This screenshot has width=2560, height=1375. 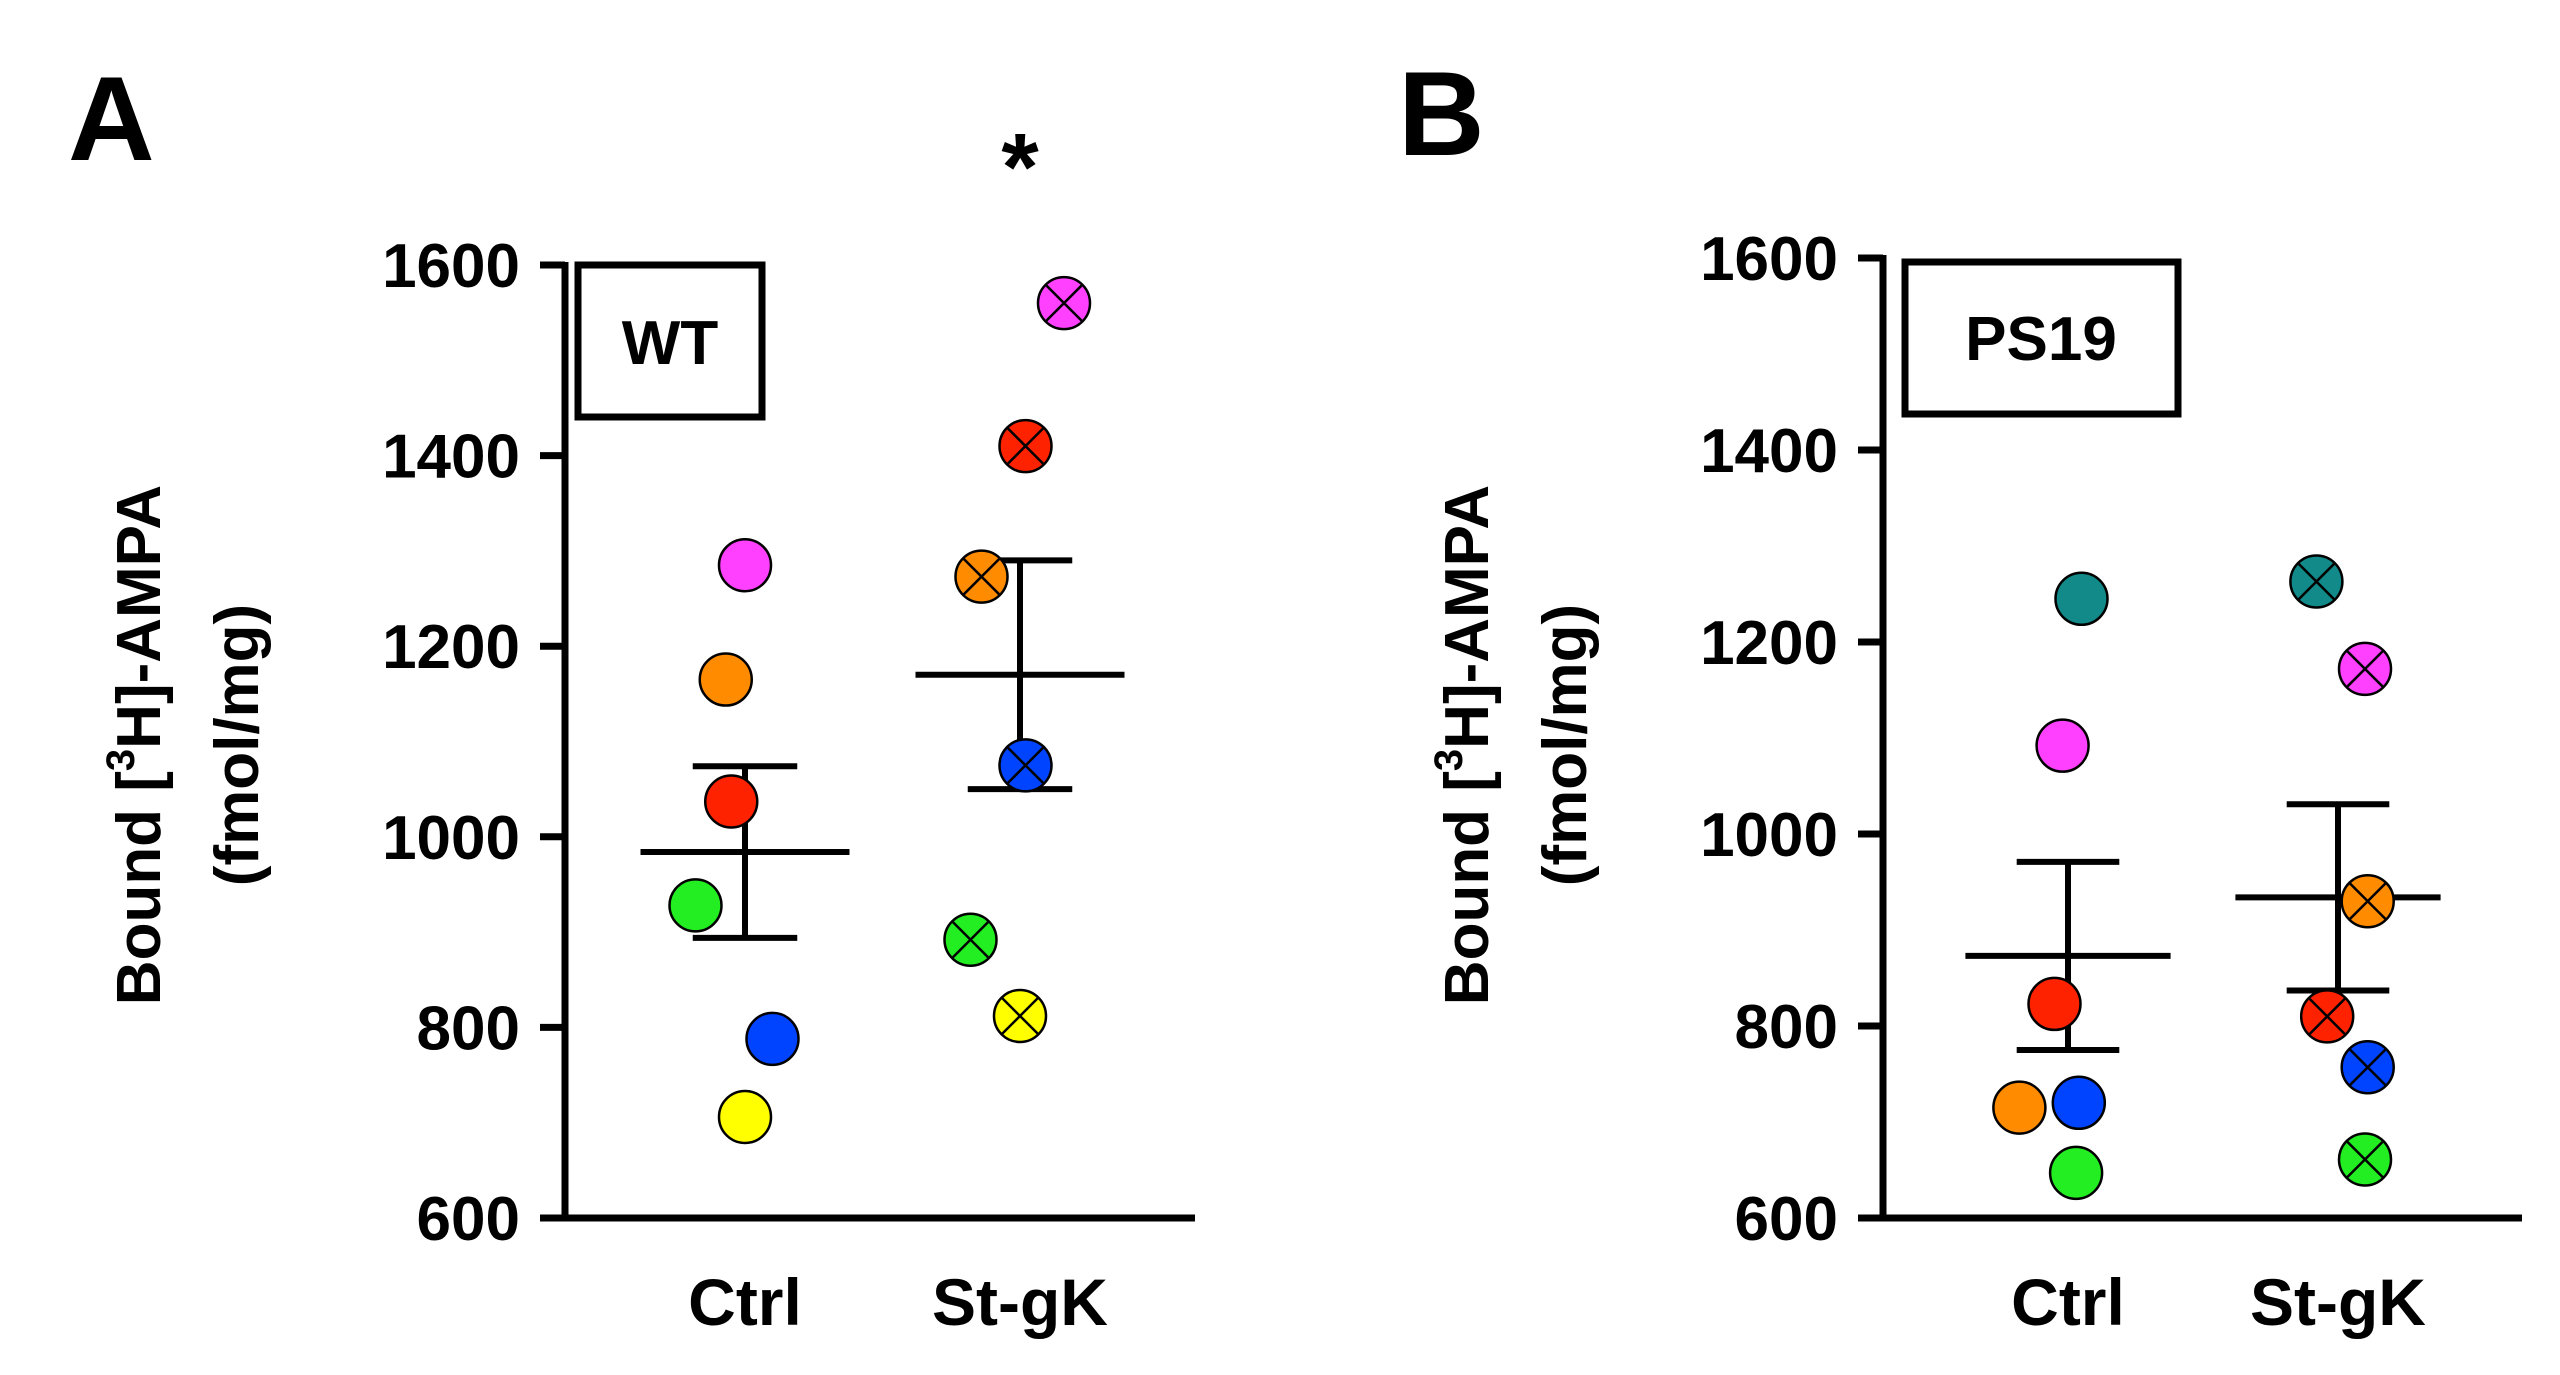 I want to click on significance-star: *, so click(x=1020, y=167).